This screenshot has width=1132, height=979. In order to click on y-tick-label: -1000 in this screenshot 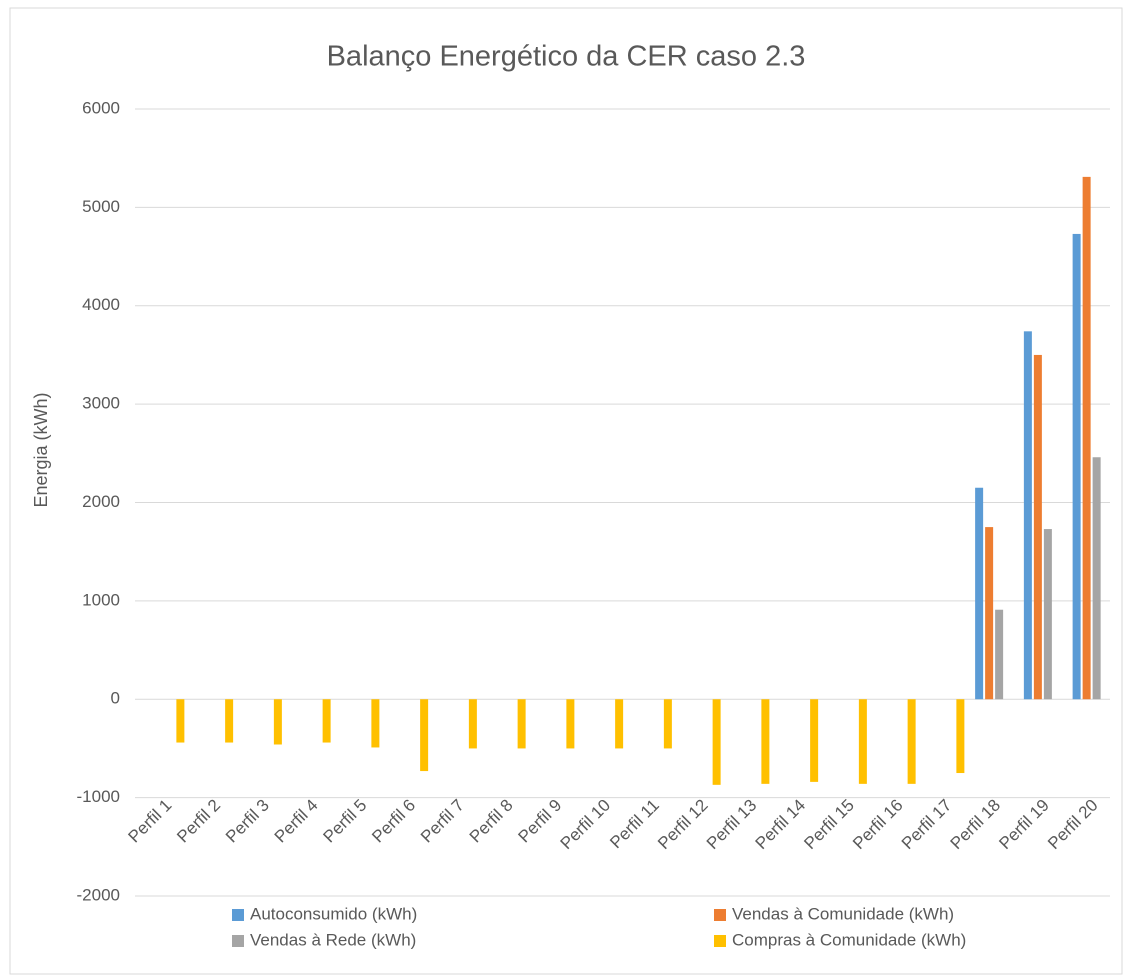, I will do `click(98, 796)`.